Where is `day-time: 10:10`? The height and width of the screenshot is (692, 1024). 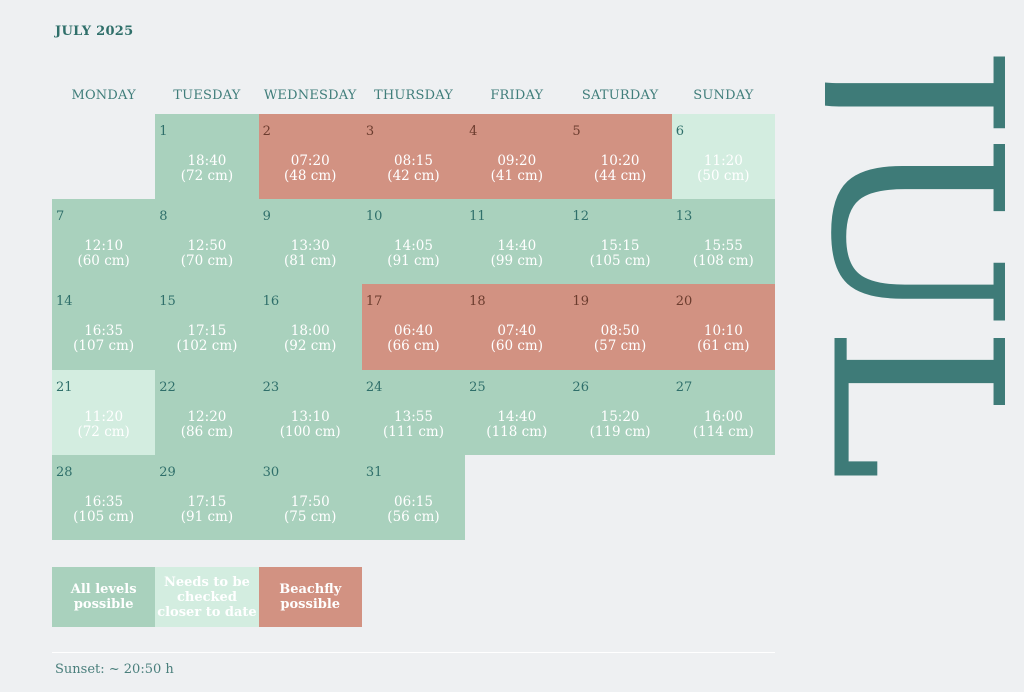 day-time: 10:10 is located at coordinates (723, 331).